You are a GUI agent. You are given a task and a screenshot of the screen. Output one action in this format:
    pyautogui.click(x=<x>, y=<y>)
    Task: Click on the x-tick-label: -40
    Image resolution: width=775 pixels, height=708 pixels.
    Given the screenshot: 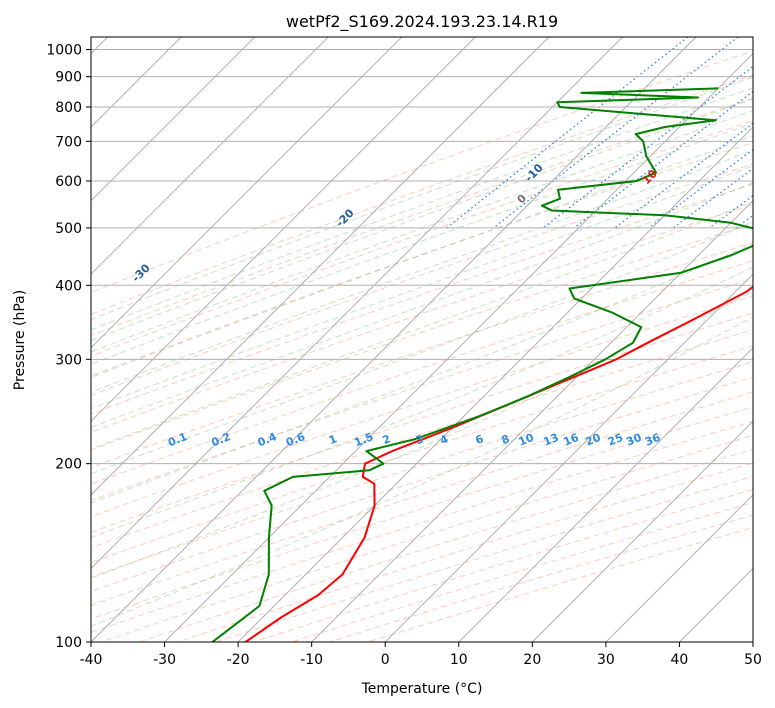 What is the action you would take?
    pyautogui.click(x=91, y=660)
    